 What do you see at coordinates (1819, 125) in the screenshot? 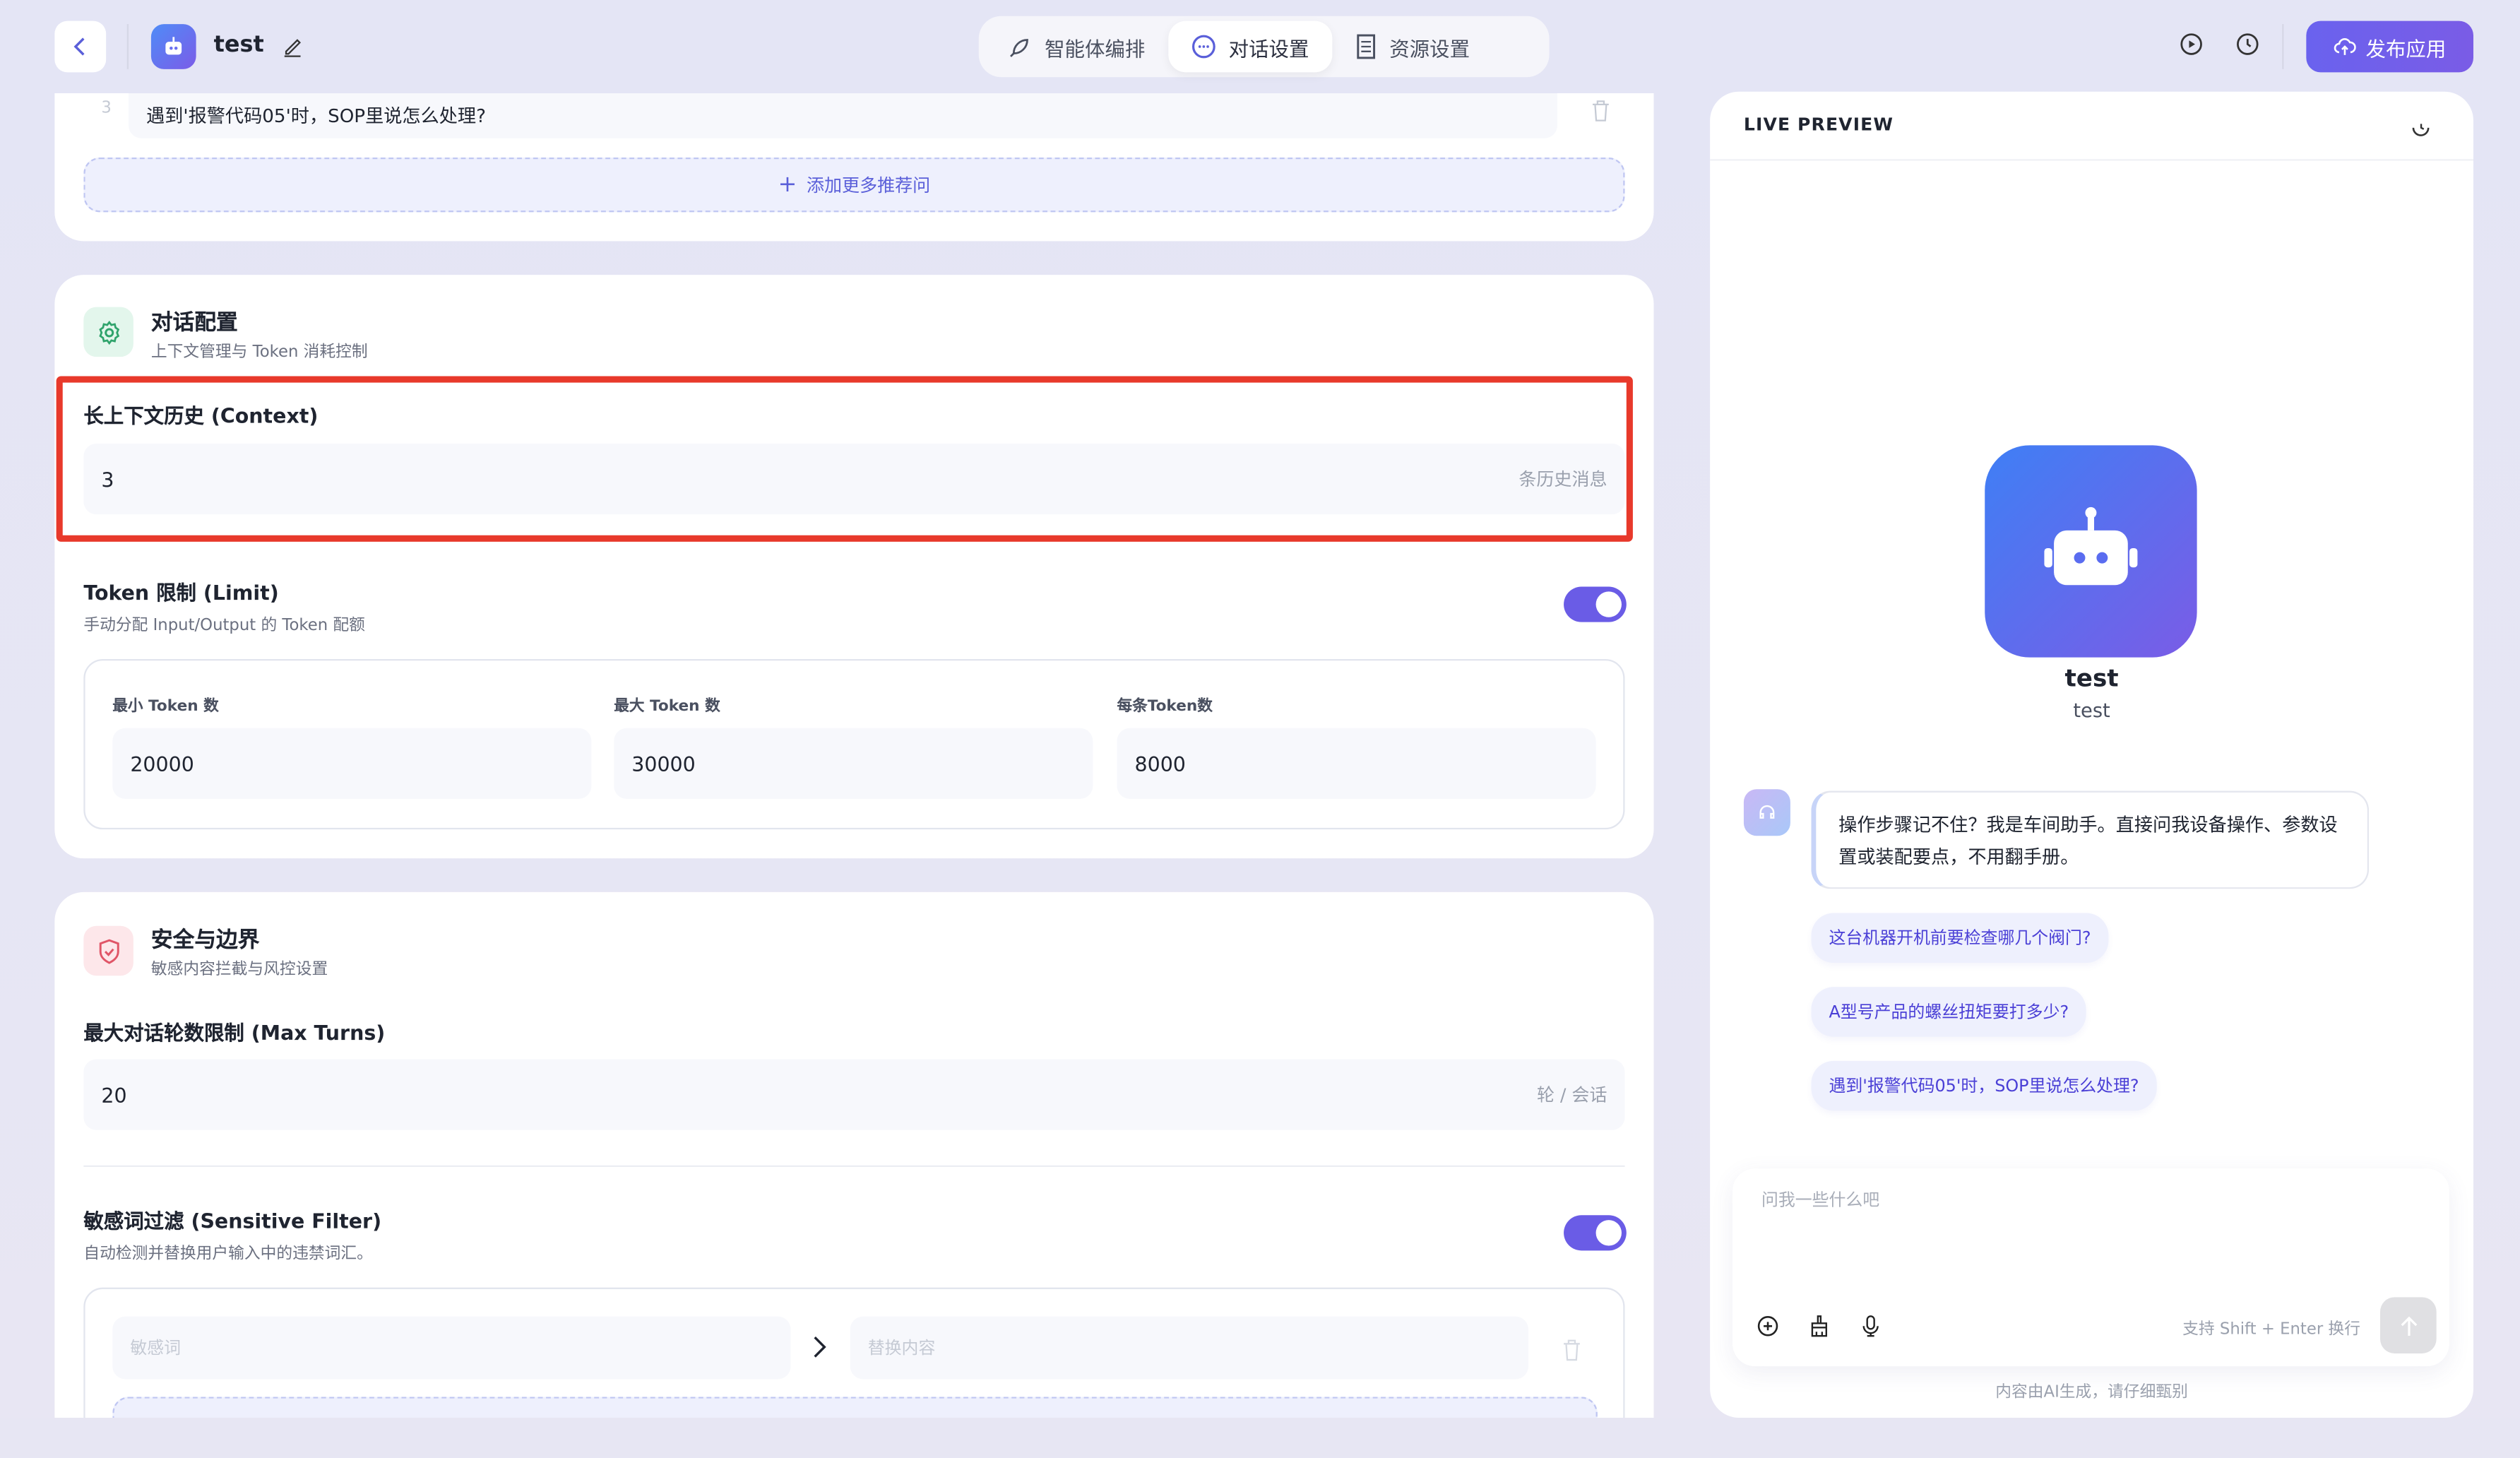
I see `preview-title: LIVE PREVIEW` at bounding box center [1819, 125].